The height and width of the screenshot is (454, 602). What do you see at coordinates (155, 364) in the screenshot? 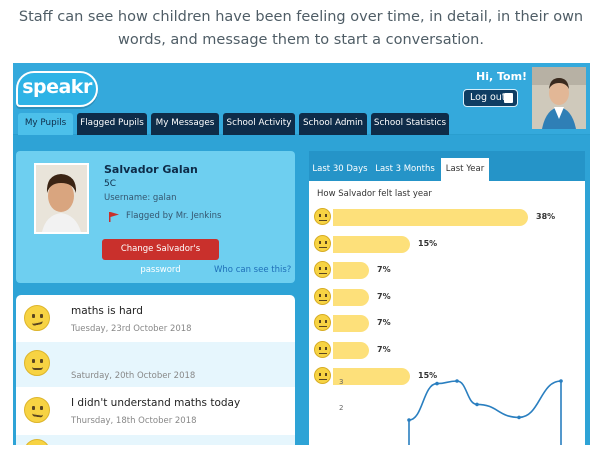
I see `list-item: Saturday, 20th October 2018` at bounding box center [155, 364].